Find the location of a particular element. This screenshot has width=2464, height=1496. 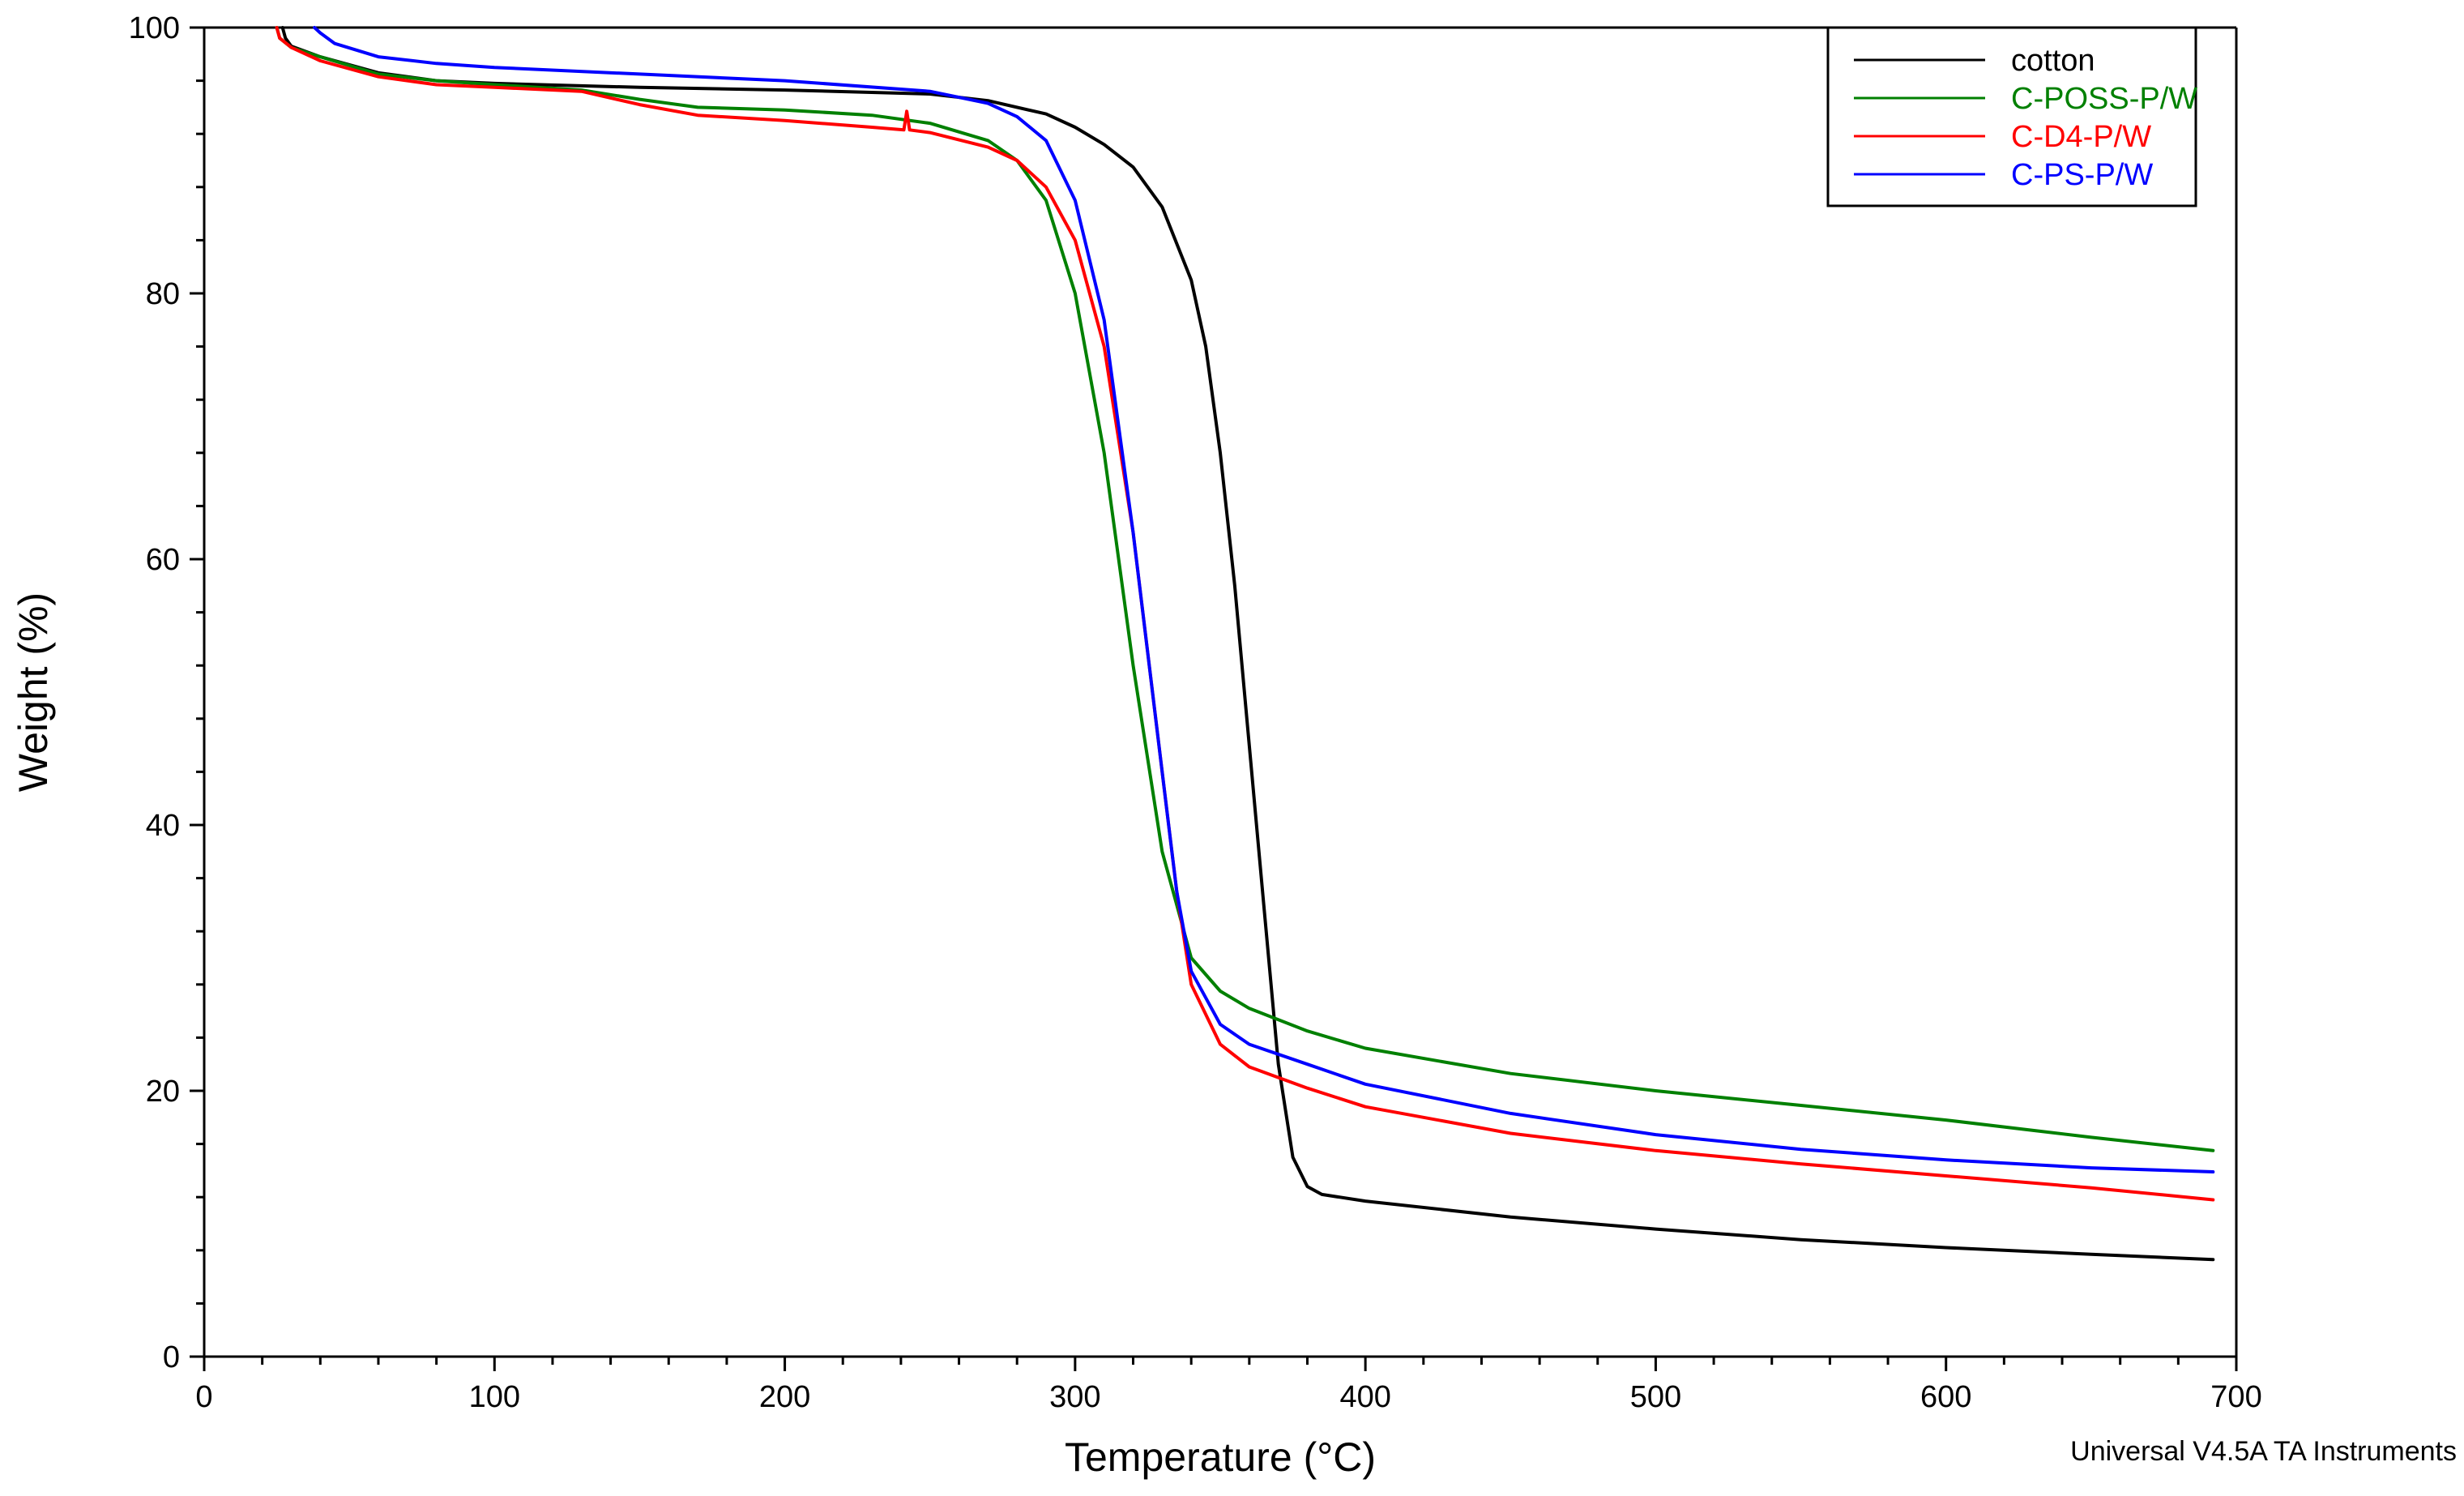

legend: cotton C-POSS-P/W C-D4-P/W C-PS-P/W is located at coordinates (2011, 116).